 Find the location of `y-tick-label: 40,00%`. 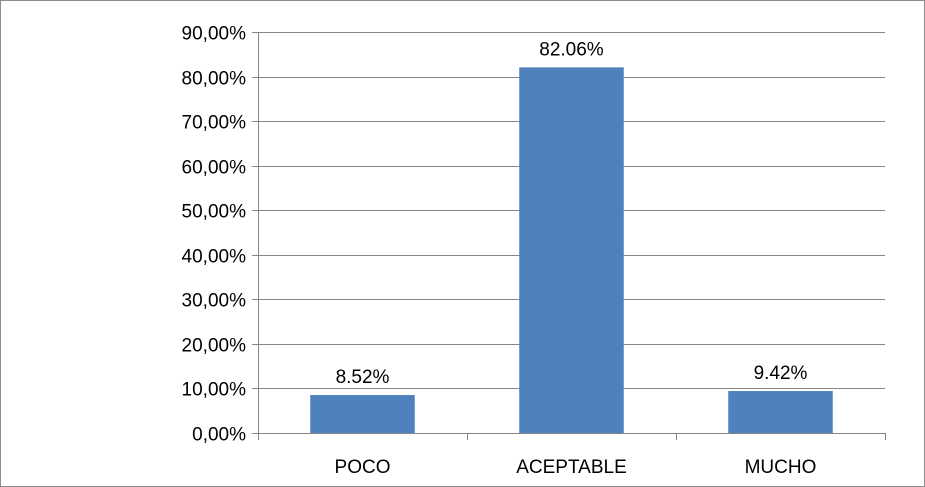

y-tick-label: 40,00% is located at coordinates (214, 257).